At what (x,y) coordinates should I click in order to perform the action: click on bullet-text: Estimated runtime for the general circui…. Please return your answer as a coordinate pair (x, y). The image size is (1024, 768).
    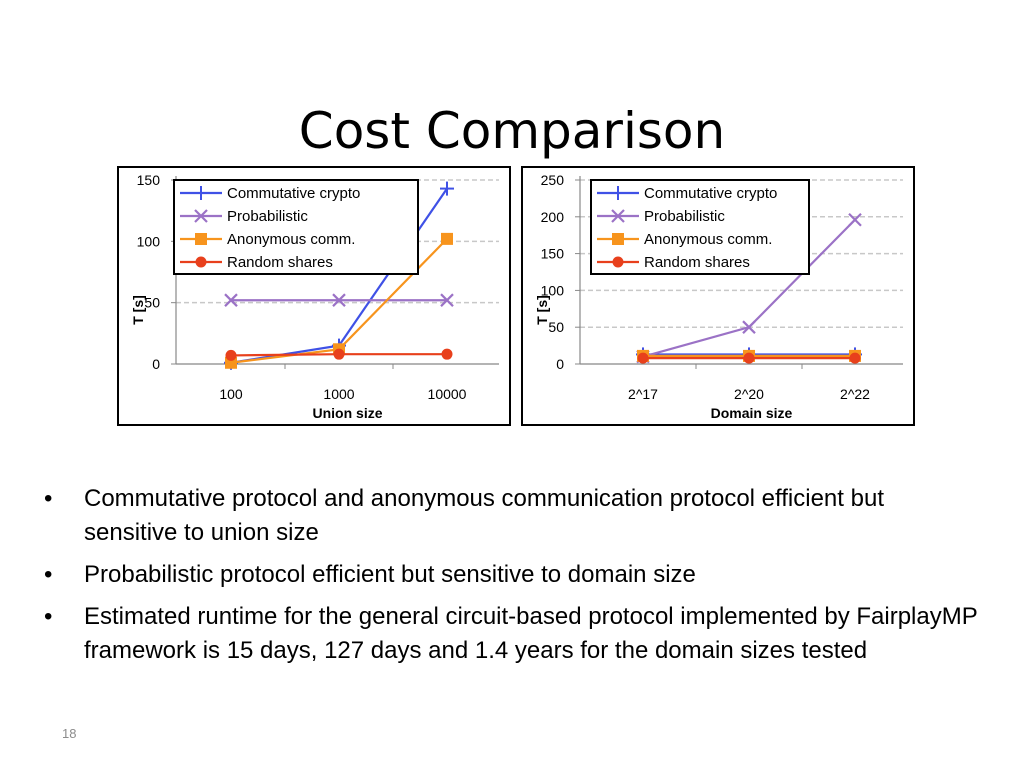
    Looking at the image, I should click on (531, 633).